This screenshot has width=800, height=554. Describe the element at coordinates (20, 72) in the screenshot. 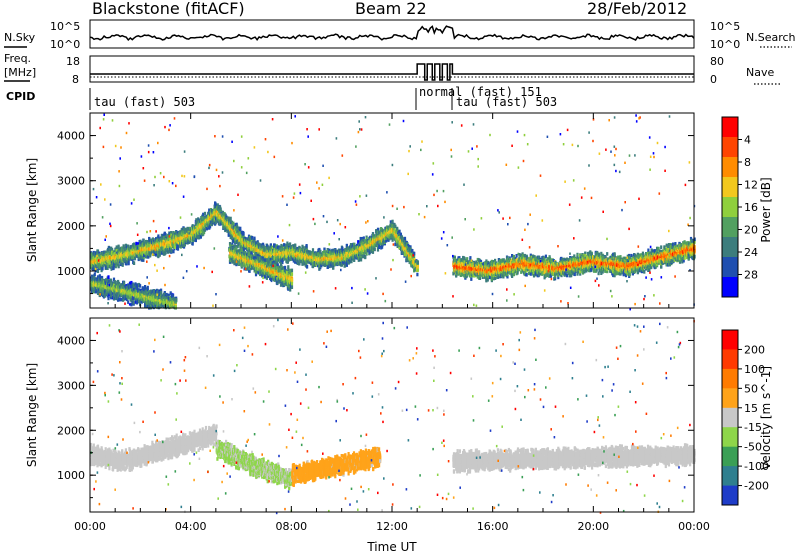

I see `freq-label-line2: [MHz]` at that location.